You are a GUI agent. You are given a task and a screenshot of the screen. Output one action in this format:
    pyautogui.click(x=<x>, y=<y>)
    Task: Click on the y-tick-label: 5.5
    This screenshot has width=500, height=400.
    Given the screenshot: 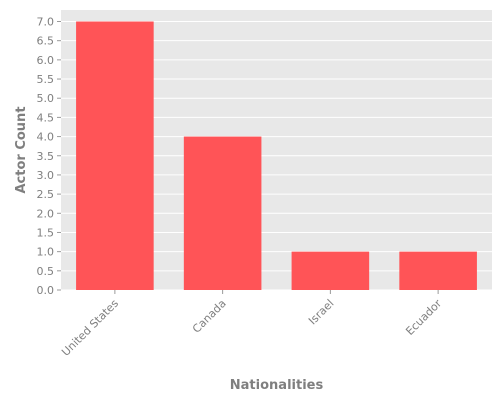 What is the action you would take?
    pyautogui.click(x=46, y=79)
    